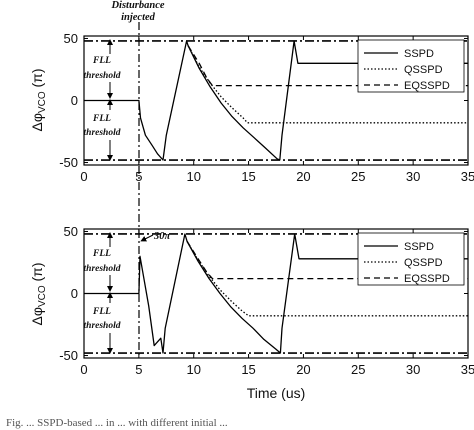  What do you see at coordinates (303, 369) in the screenshot?
I see `bottom-xtick-label: 20` at bounding box center [303, 369].